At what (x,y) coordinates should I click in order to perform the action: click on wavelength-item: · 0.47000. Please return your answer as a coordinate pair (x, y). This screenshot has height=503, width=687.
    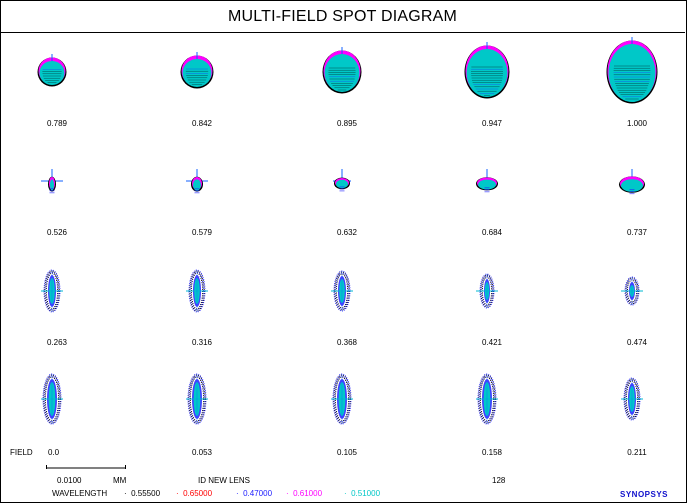
    Looking at the image, I should click on (254, 493).